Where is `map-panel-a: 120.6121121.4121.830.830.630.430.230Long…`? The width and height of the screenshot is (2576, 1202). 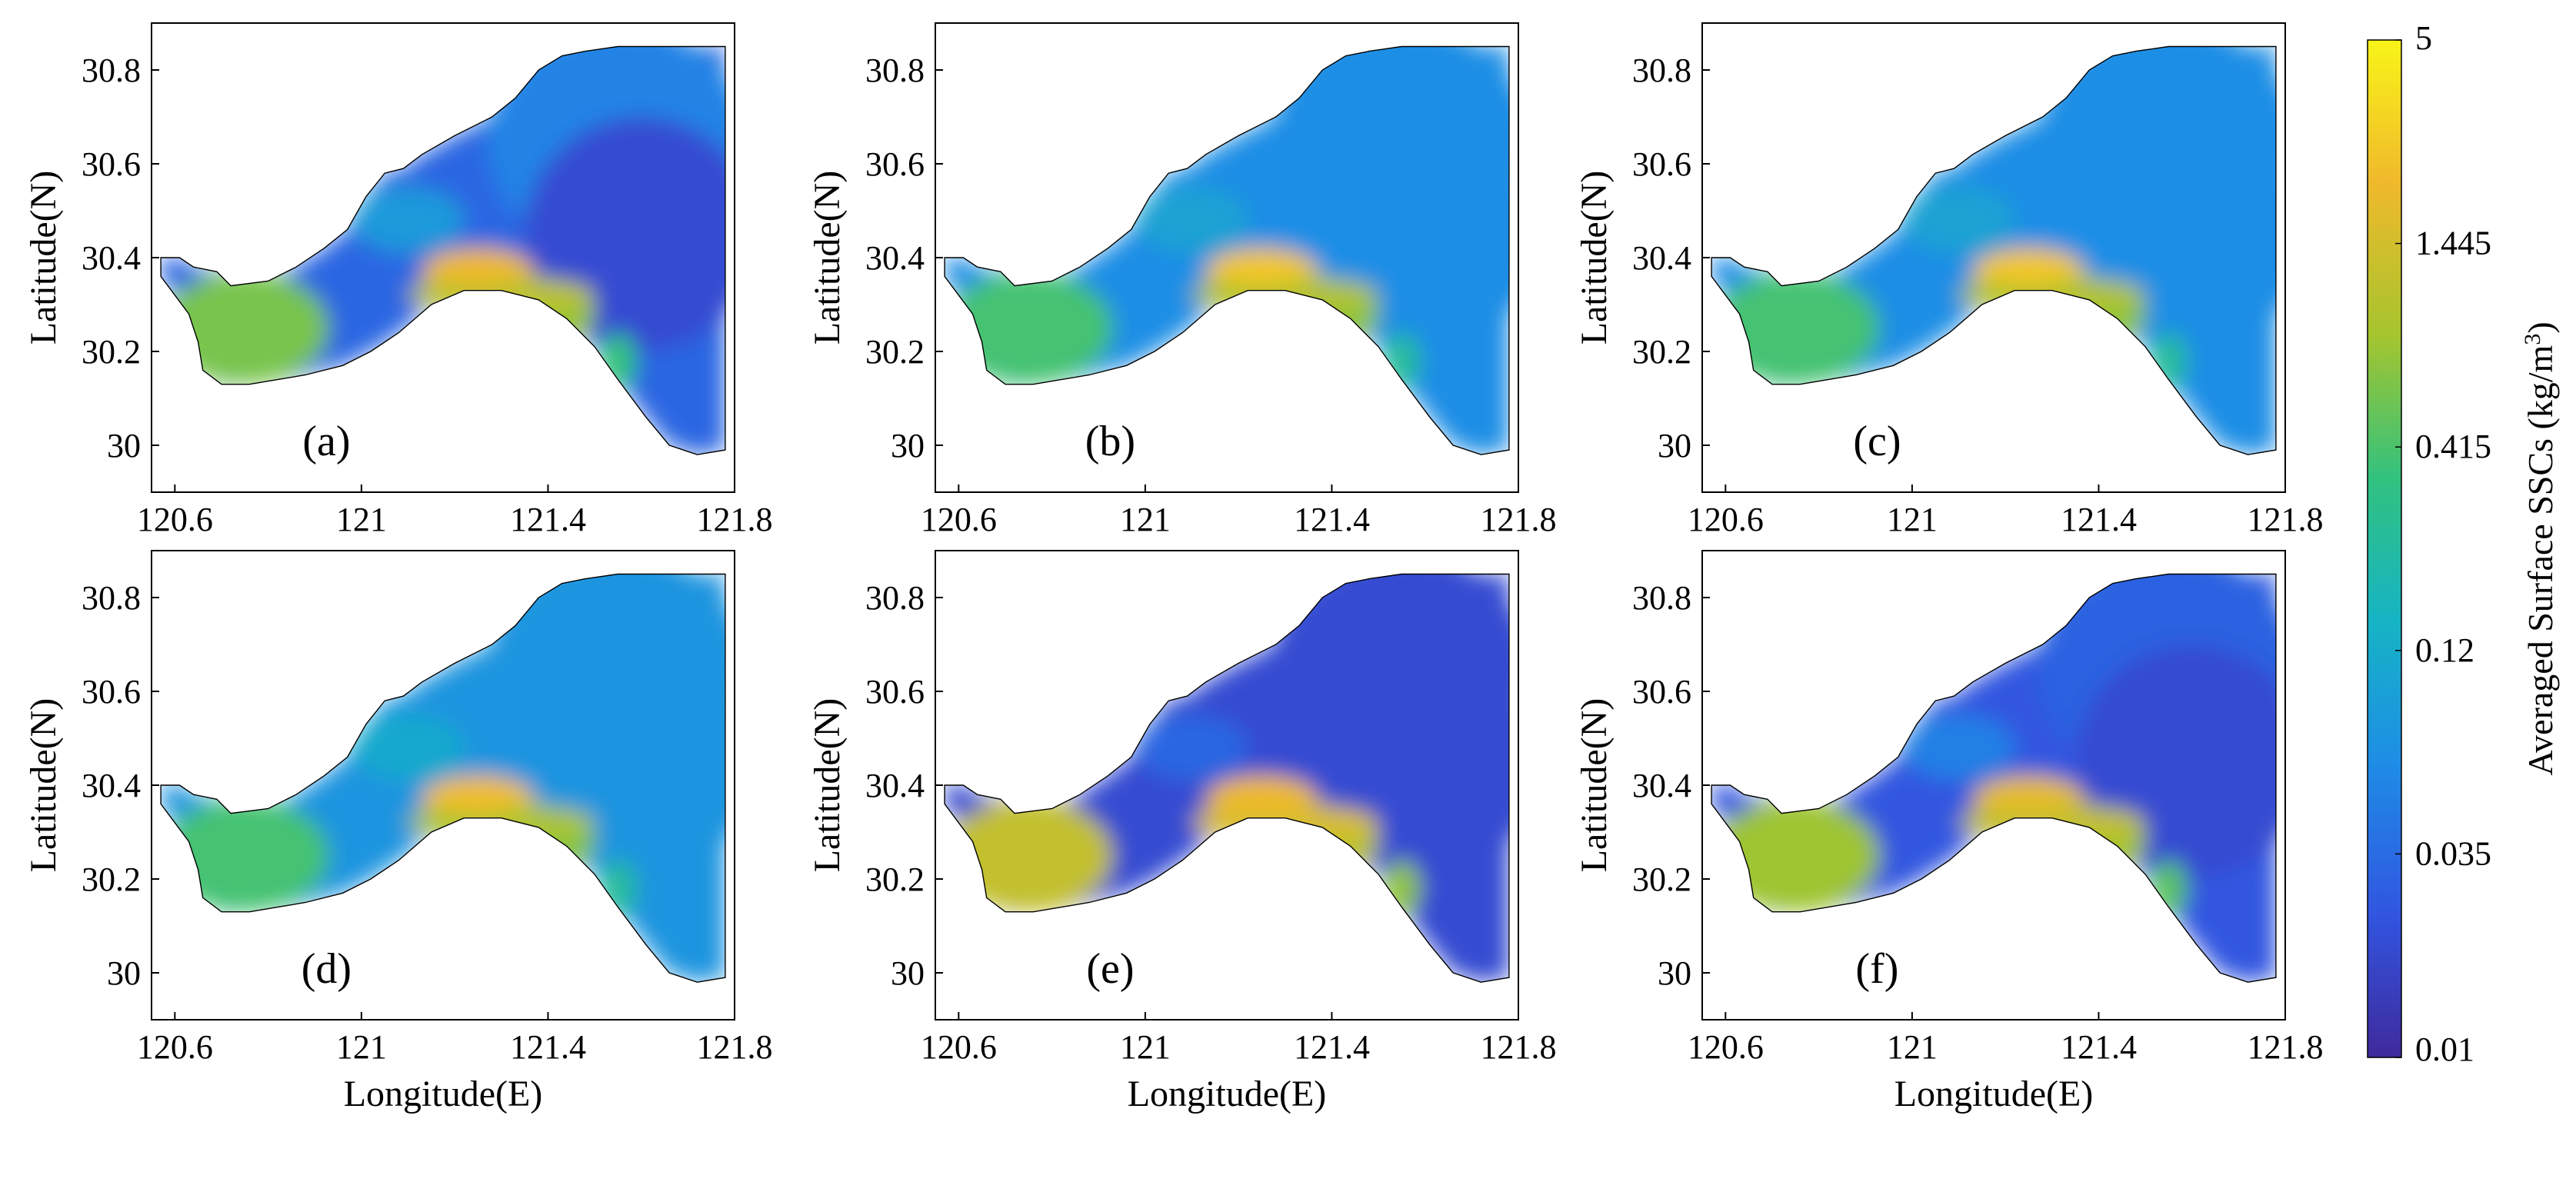 map-panel-a: 120.6121121.4121.830.830.630.430.230Long… is located at coordinates (398, 304).